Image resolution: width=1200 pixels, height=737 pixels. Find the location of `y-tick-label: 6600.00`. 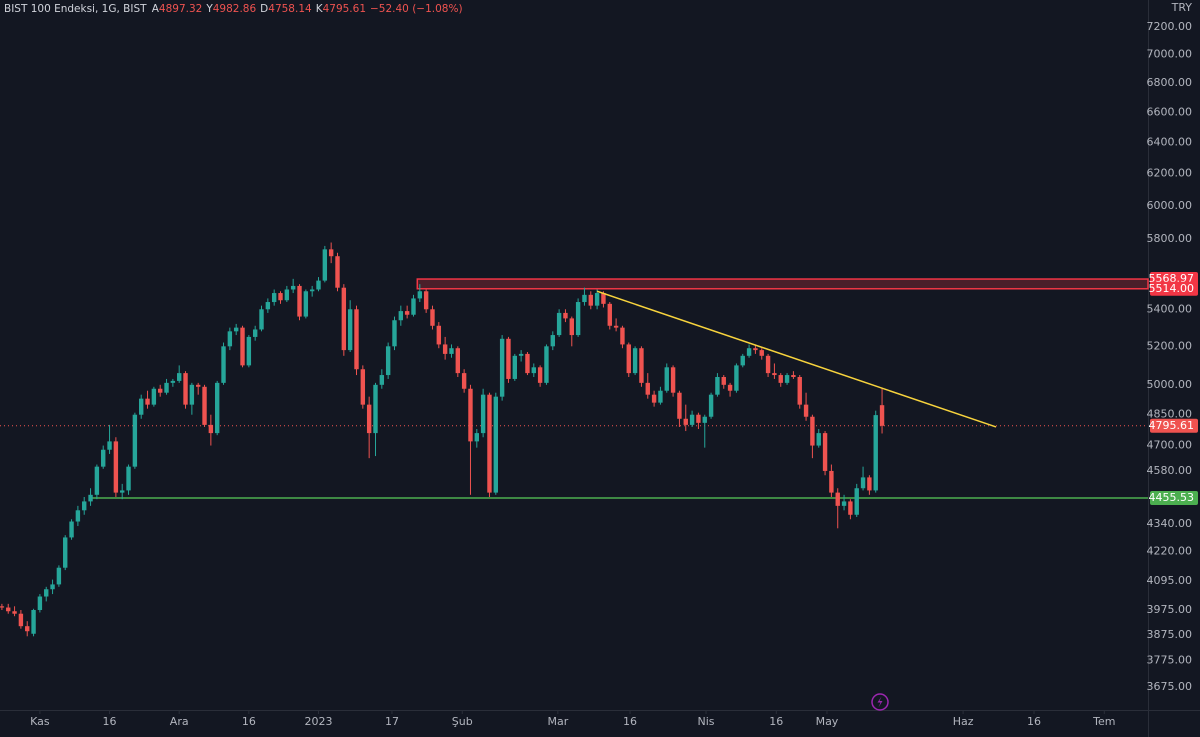

y-tick-label: 6600.00 is located at coordinates (1170, 111).